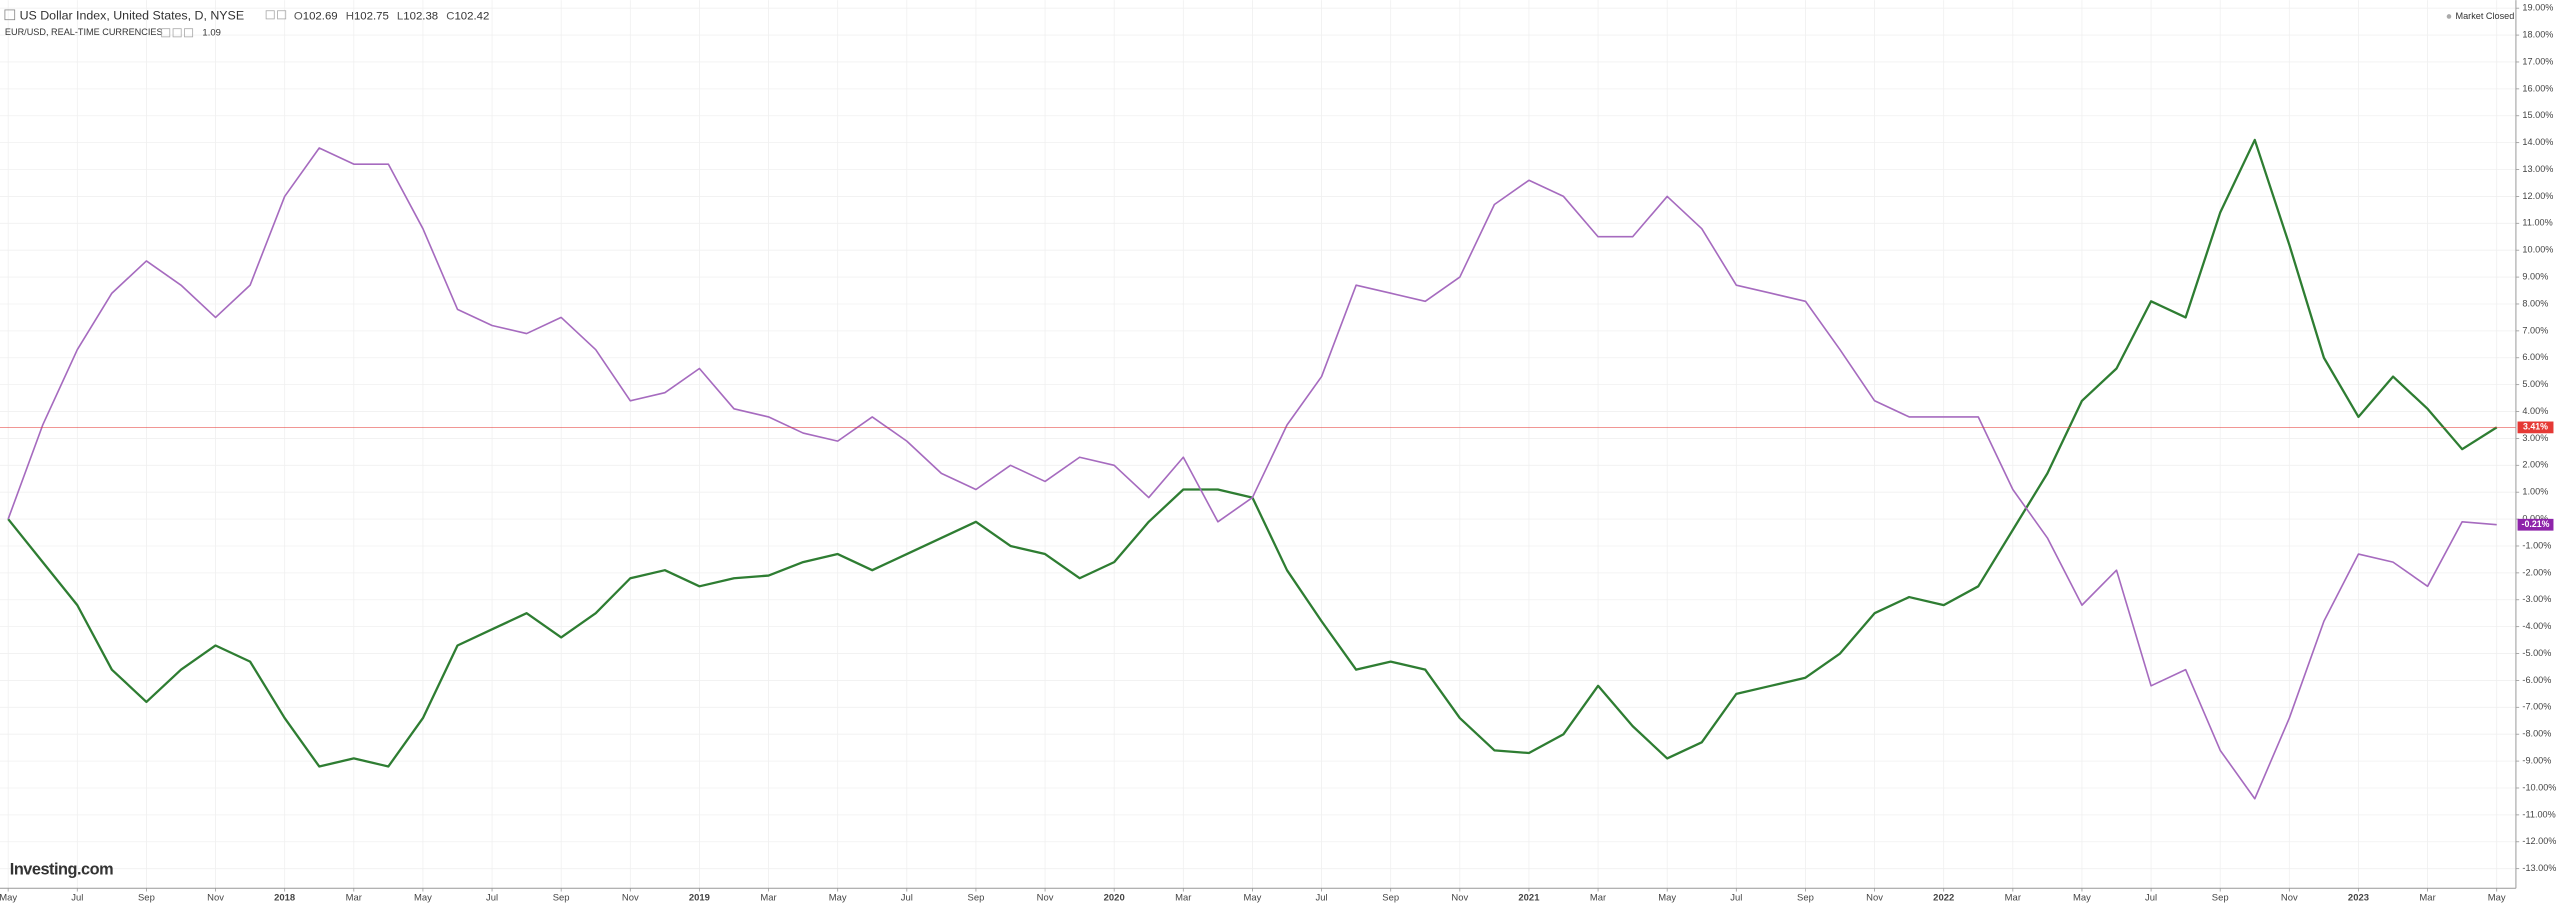 This screenshot has height=908, width=2560. Describe the element at coordinates (2536, 545) in the screenshot. I see `y-tick-label: -1.00%` at that location.